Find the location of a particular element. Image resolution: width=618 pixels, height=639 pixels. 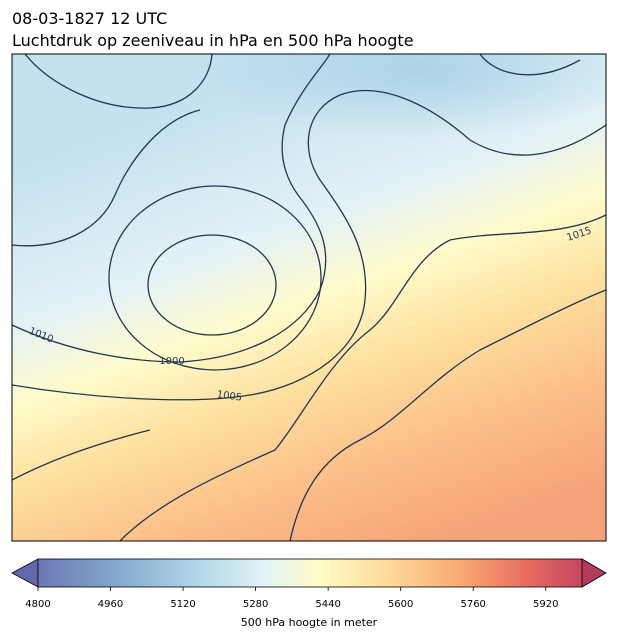

colorbar is located at coordinates (309, 573).